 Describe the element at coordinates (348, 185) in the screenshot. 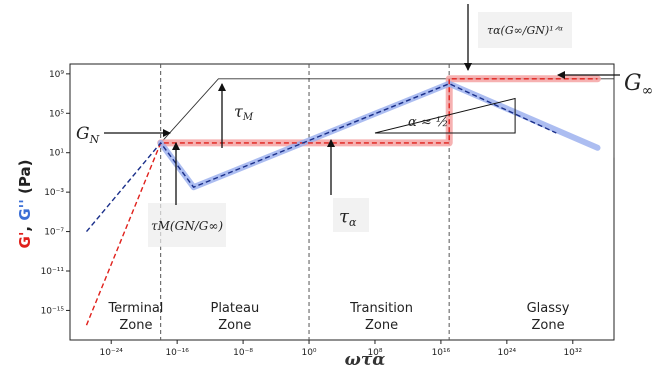

I see `tau-alpha-annotation: τα` at that location.